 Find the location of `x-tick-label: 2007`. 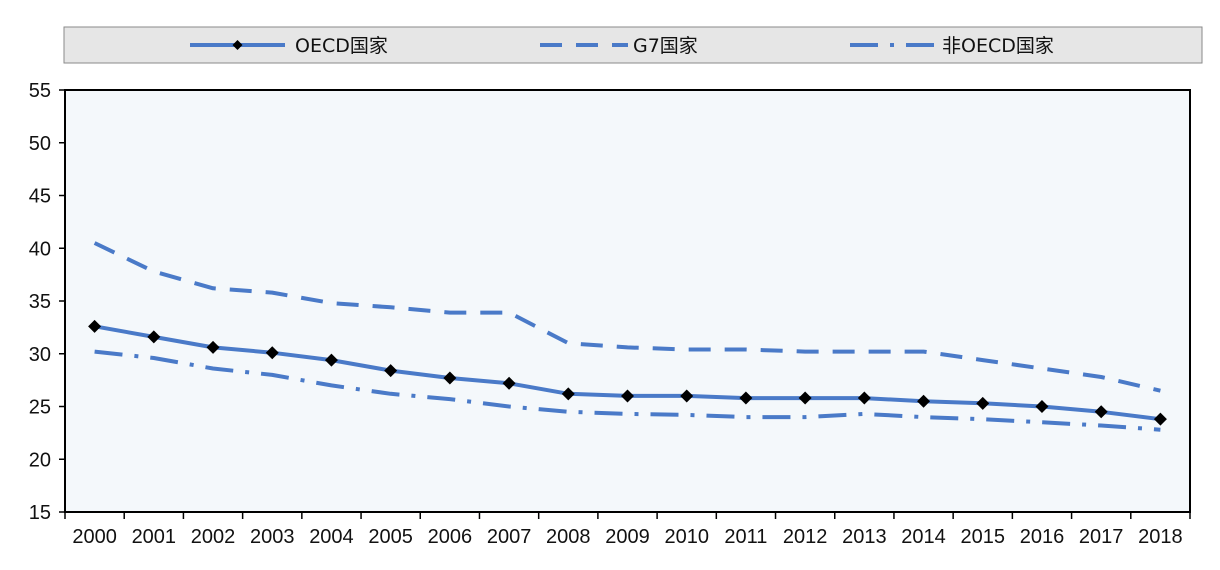

x-tick-label: 2007 is located at coordinates (509, 537).